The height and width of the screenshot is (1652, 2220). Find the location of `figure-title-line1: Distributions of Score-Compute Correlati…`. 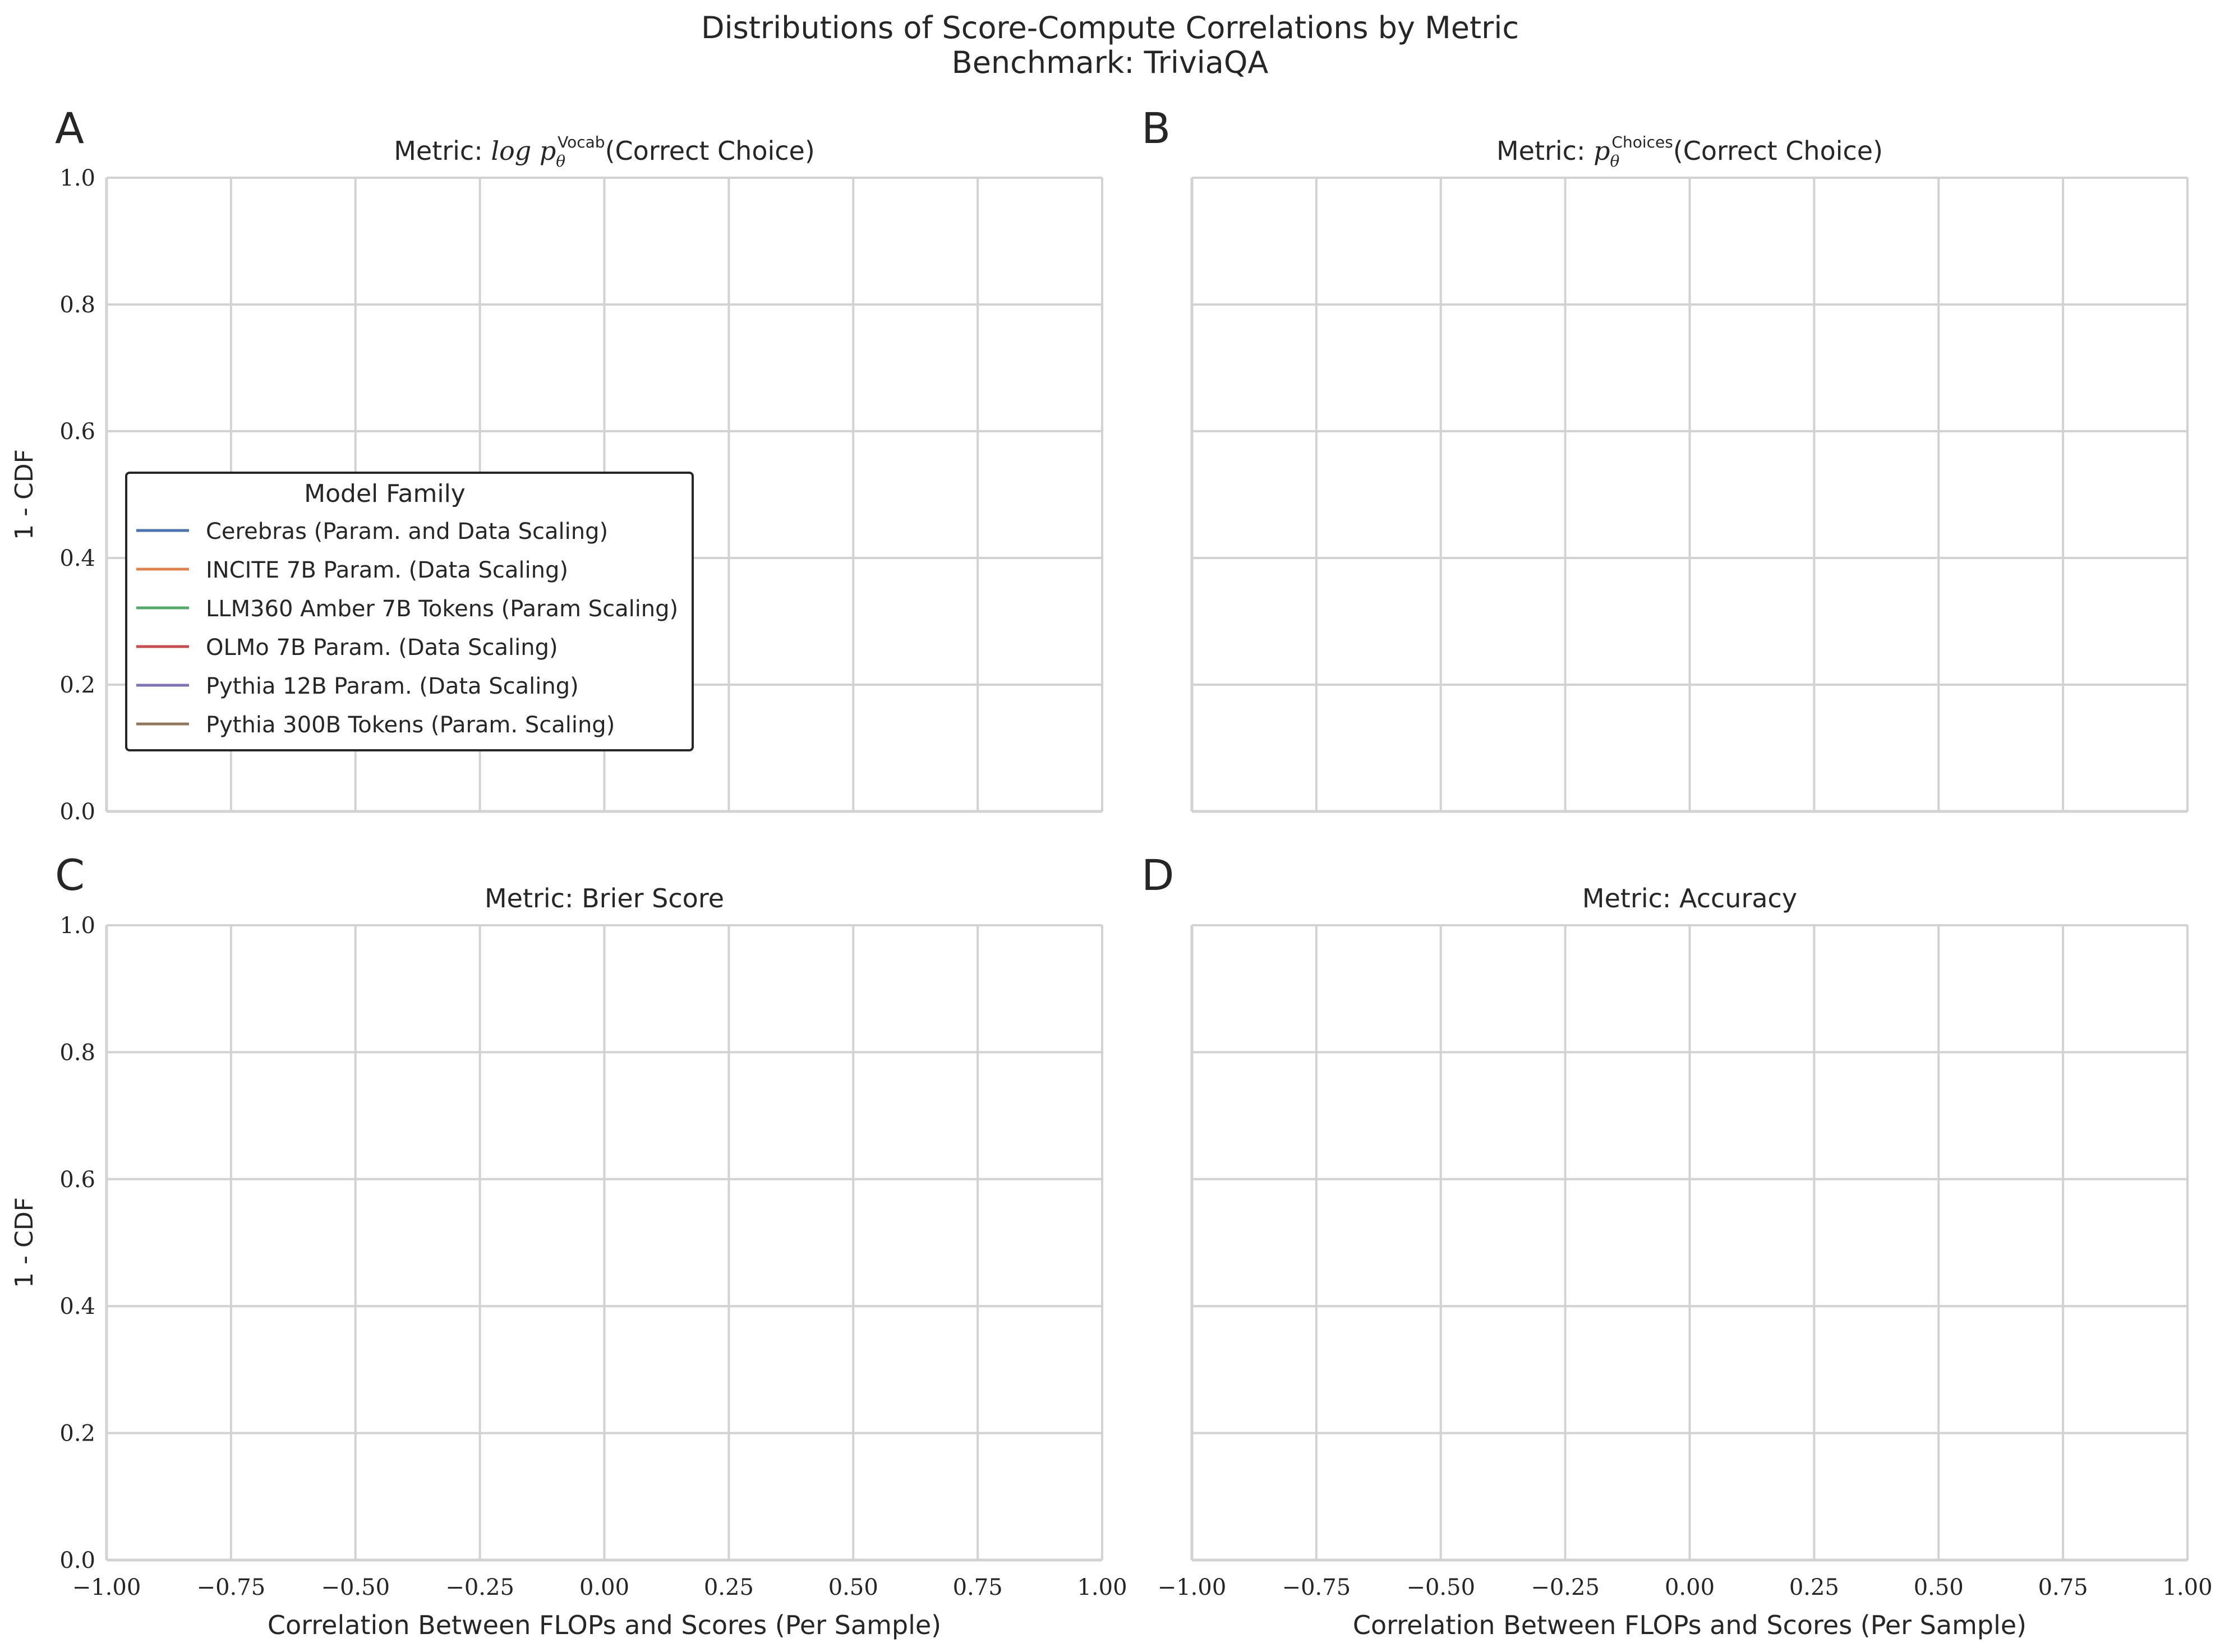

figure-title-line1: Distributions of Score-Compute Correlati… is located at coordinates (1110, 27).